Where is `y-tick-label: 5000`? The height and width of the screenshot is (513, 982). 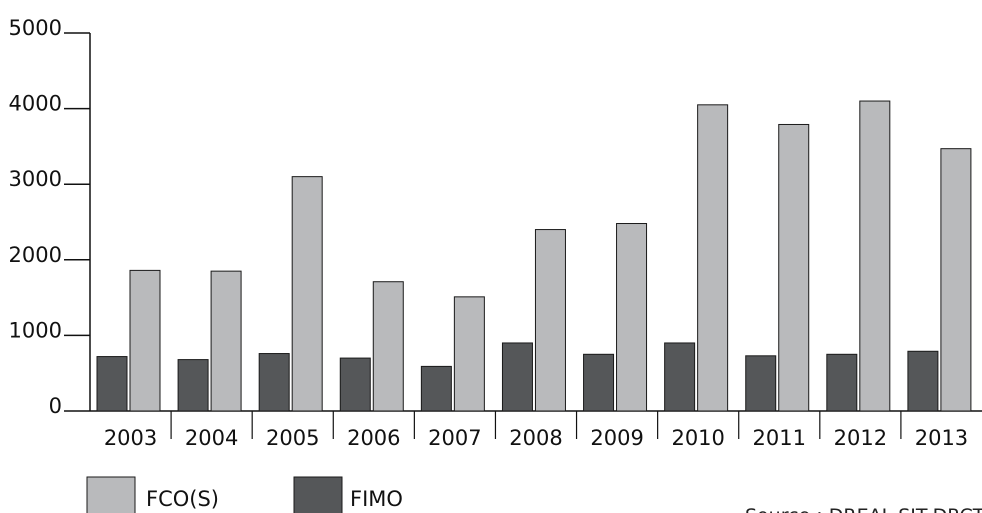 y-tick-label: 5000 is located at coordinates (35, 28).